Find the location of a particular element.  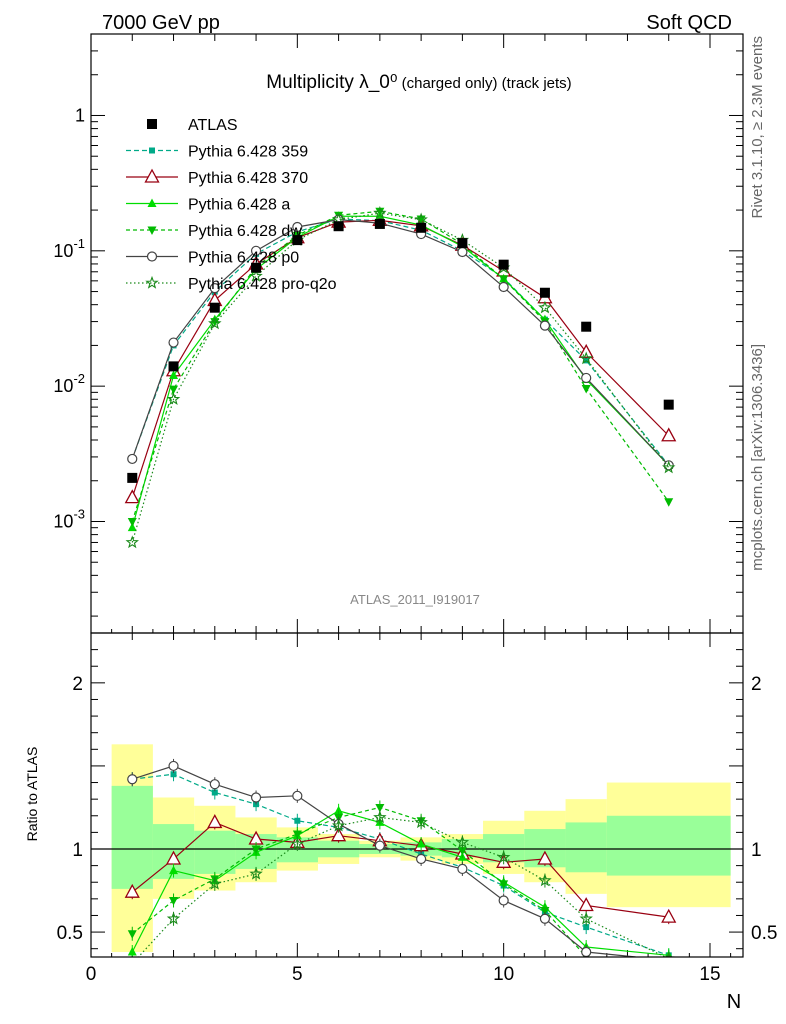

chart-title-main: Multiplicity λ_0⁰ is located at coordinates (331, 82).